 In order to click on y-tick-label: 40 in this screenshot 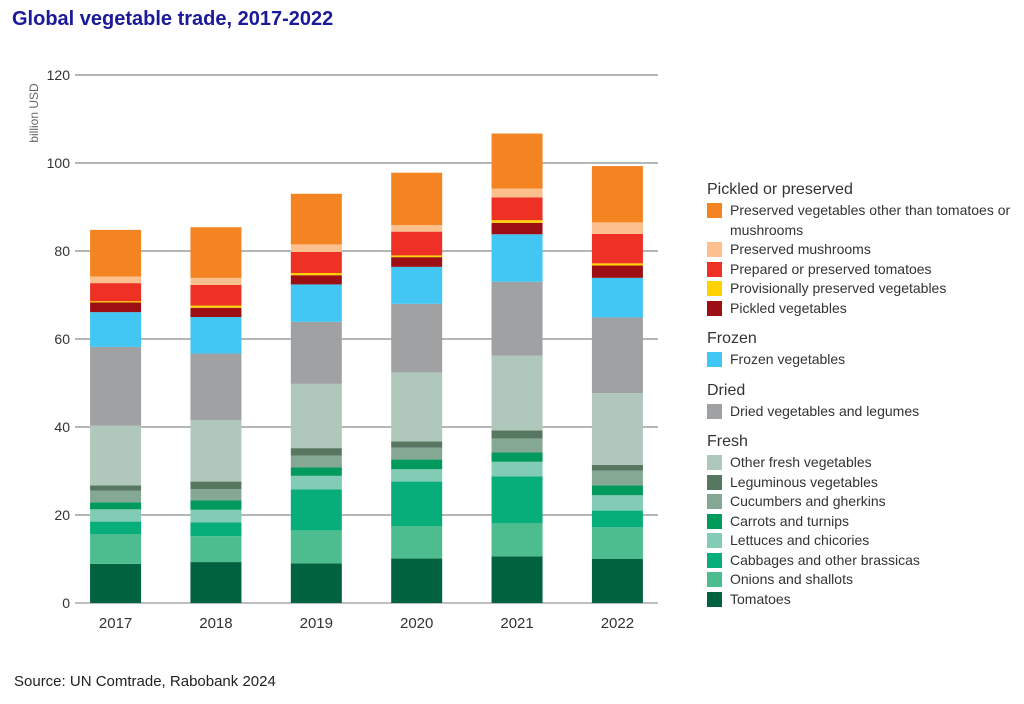, I will do `click(62, 427)`.